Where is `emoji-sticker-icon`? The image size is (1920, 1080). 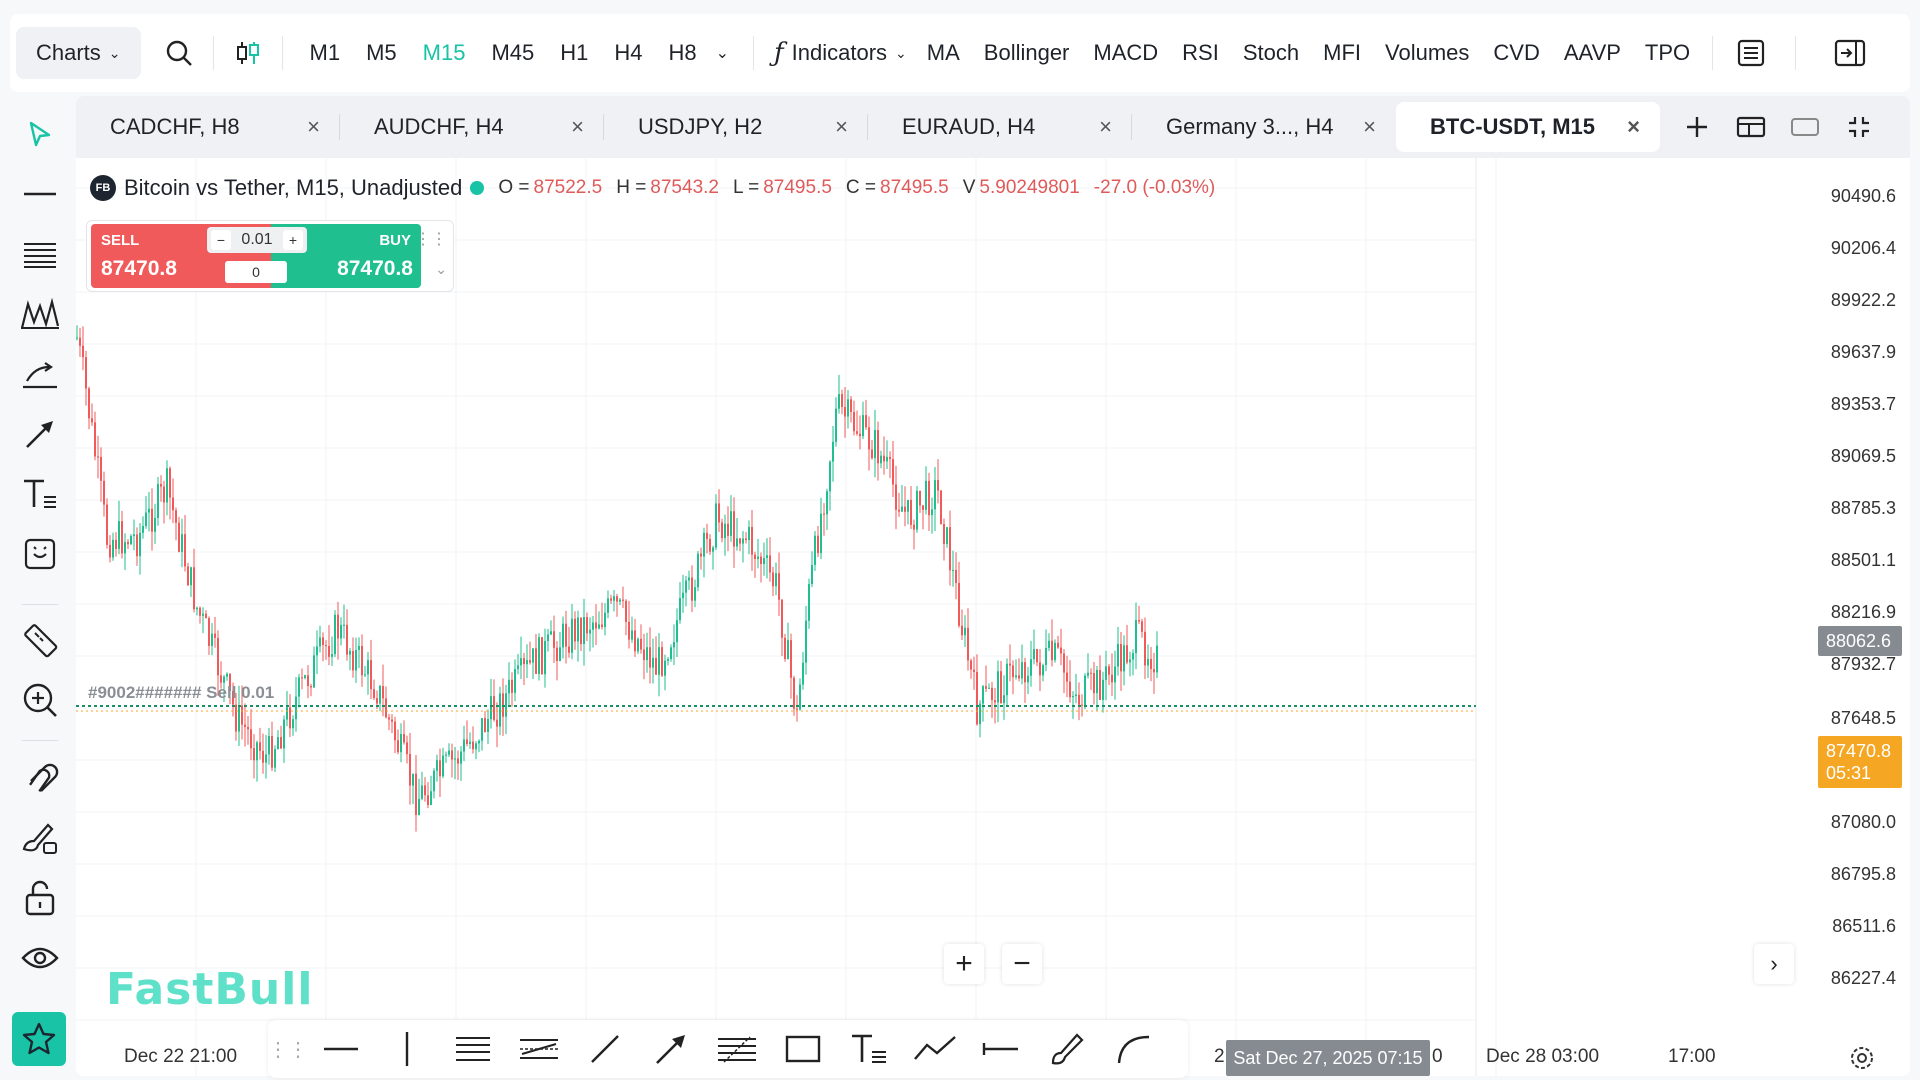
emoji-sticker-icon is located at coordinates (40, 554).